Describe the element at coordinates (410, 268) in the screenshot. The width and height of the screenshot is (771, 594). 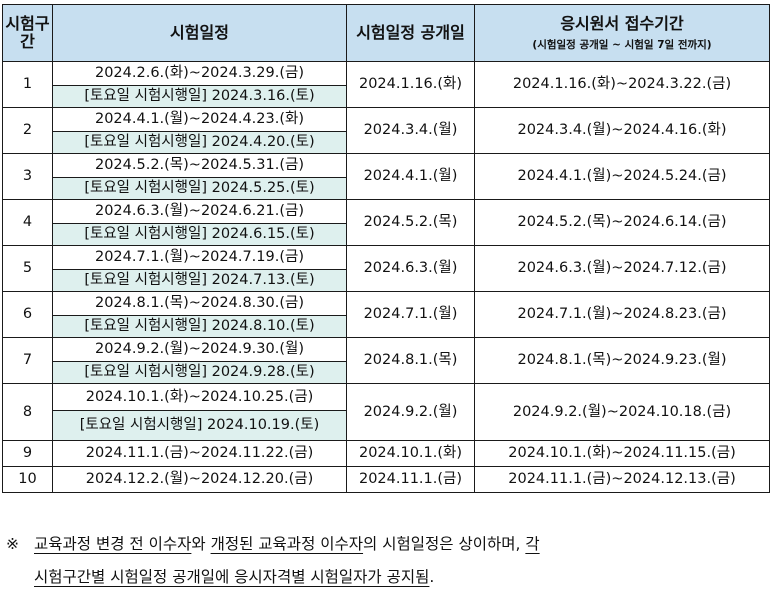
I see `publish-date-cell: 2024.6.3.(월)` at that location.